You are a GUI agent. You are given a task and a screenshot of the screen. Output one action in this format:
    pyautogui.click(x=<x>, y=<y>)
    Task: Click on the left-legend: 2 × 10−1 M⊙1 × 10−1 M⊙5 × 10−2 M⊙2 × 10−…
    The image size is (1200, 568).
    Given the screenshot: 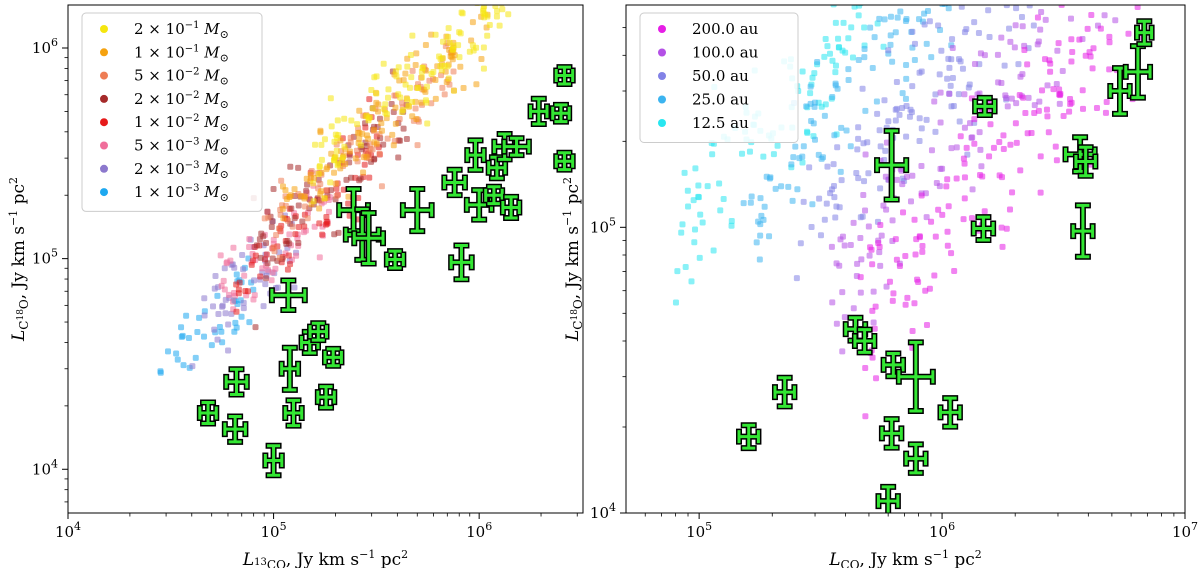 What is the action you would take?
    pyautogui.click(x=172, y=112)
    